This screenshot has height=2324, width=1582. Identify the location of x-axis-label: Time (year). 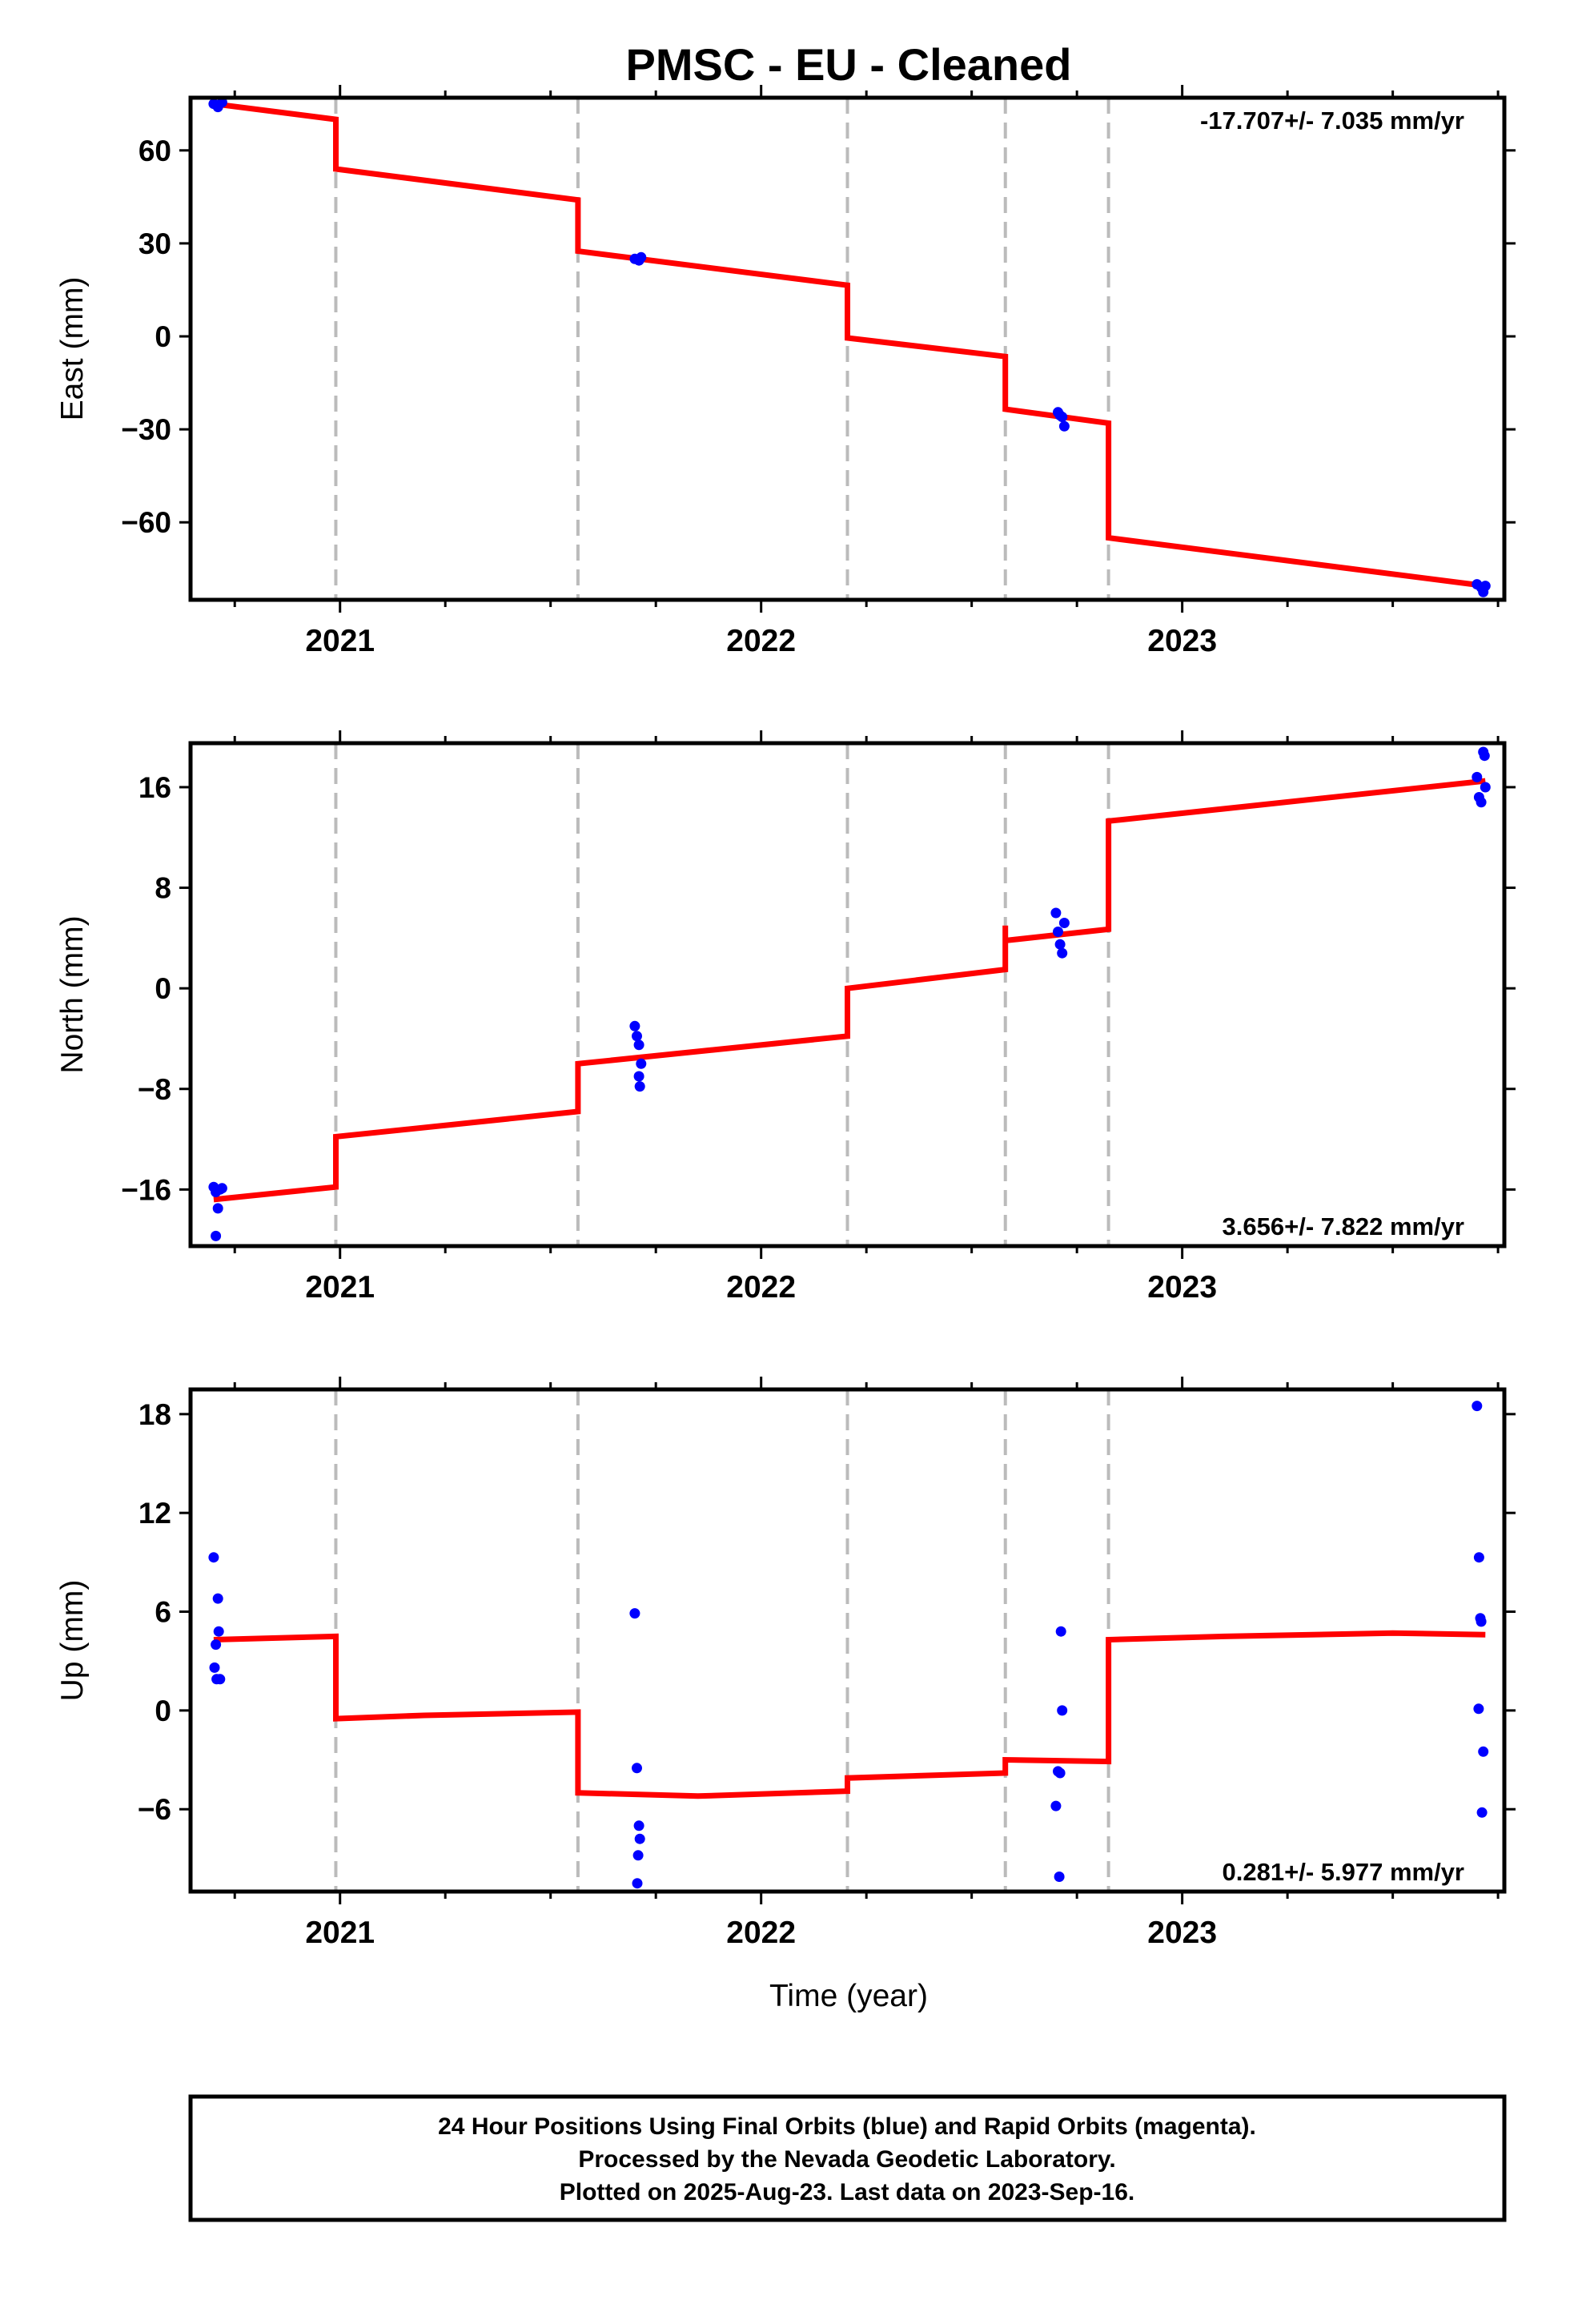
(848, 1996).